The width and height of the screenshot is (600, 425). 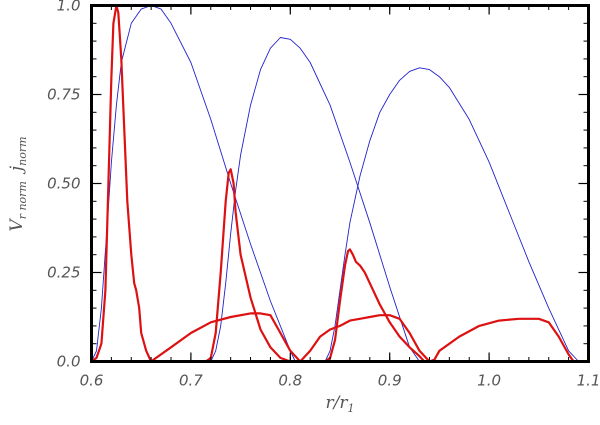 I want to click on x-axis-label-main: r/r, so click(x=337, y=403).